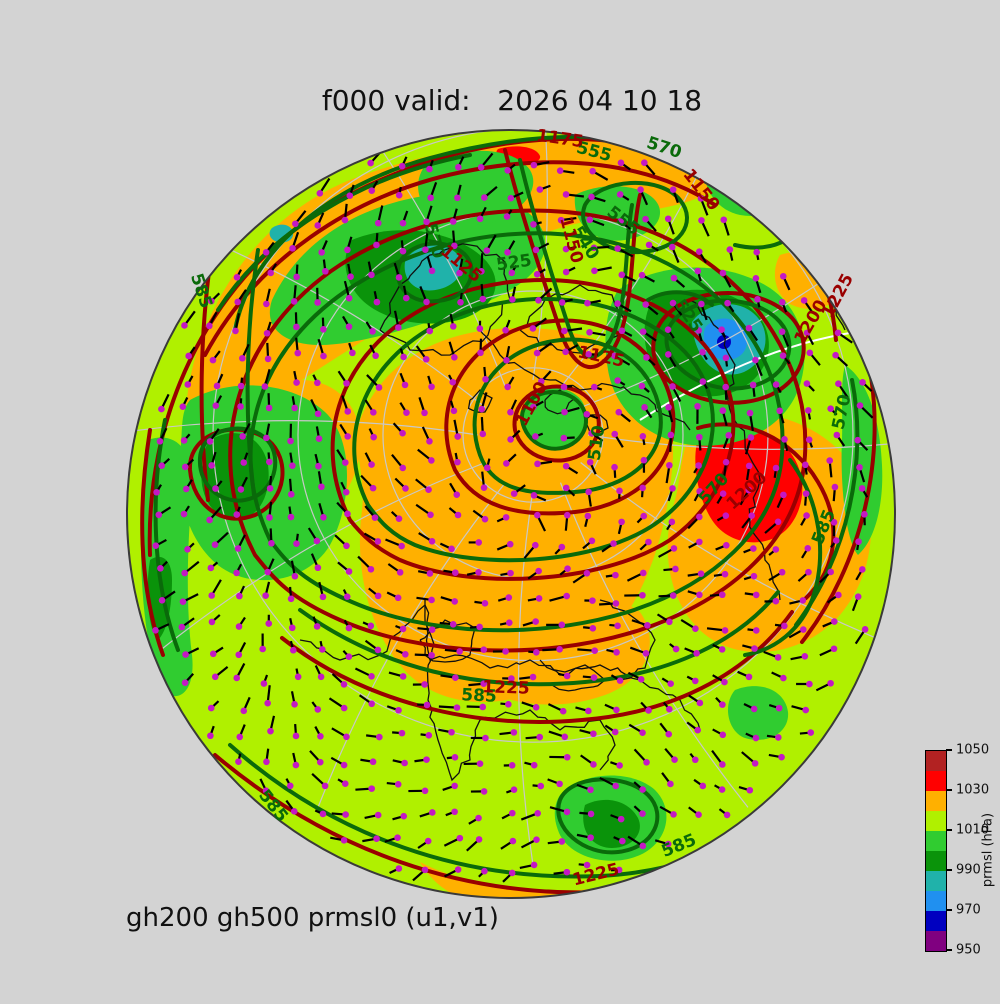 The width and height of the screenshot is (1000, 1004). Describe the element at coordinates (972, 750) in the screenshot. I see `colorbar-tick-label: 1050` at that location.